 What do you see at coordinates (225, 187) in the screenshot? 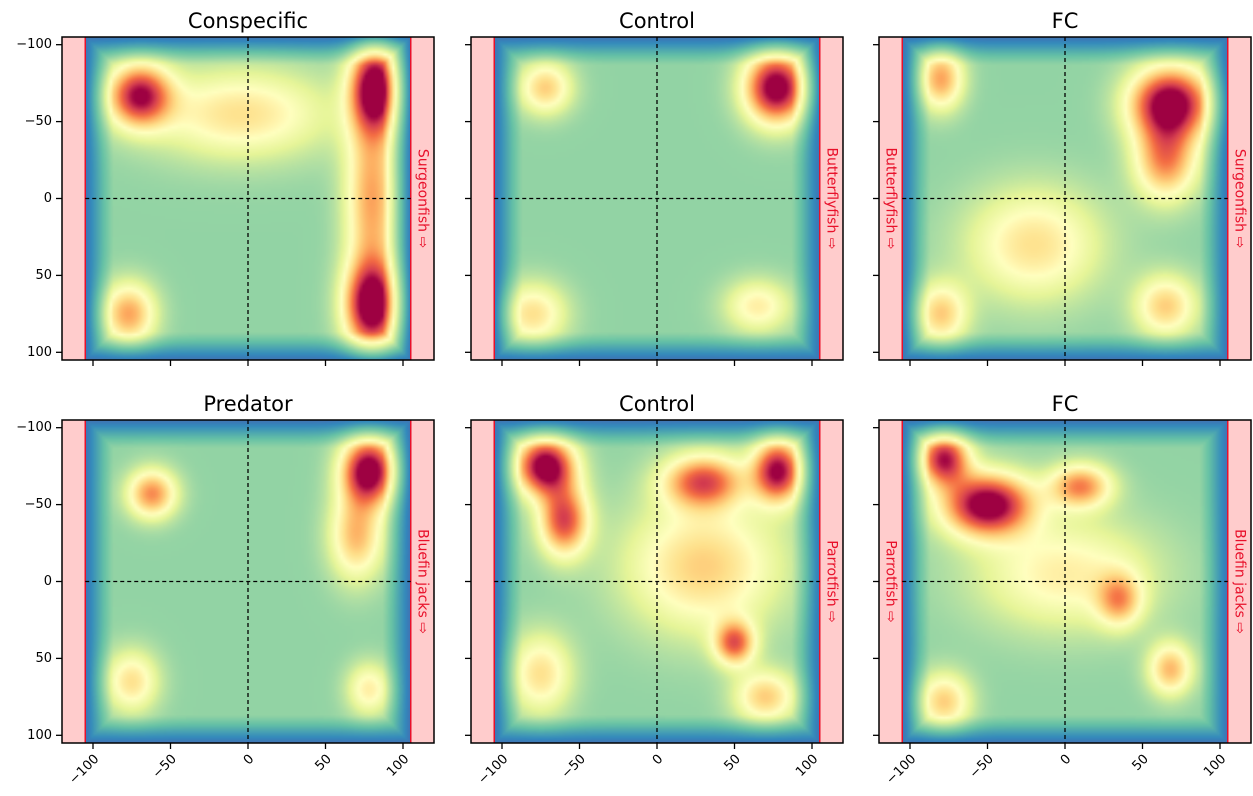
I see `panel-1: Conspecific Surgeonfish ⇨ 100 50 0 −50 −100` at bounding box center [225, 187].